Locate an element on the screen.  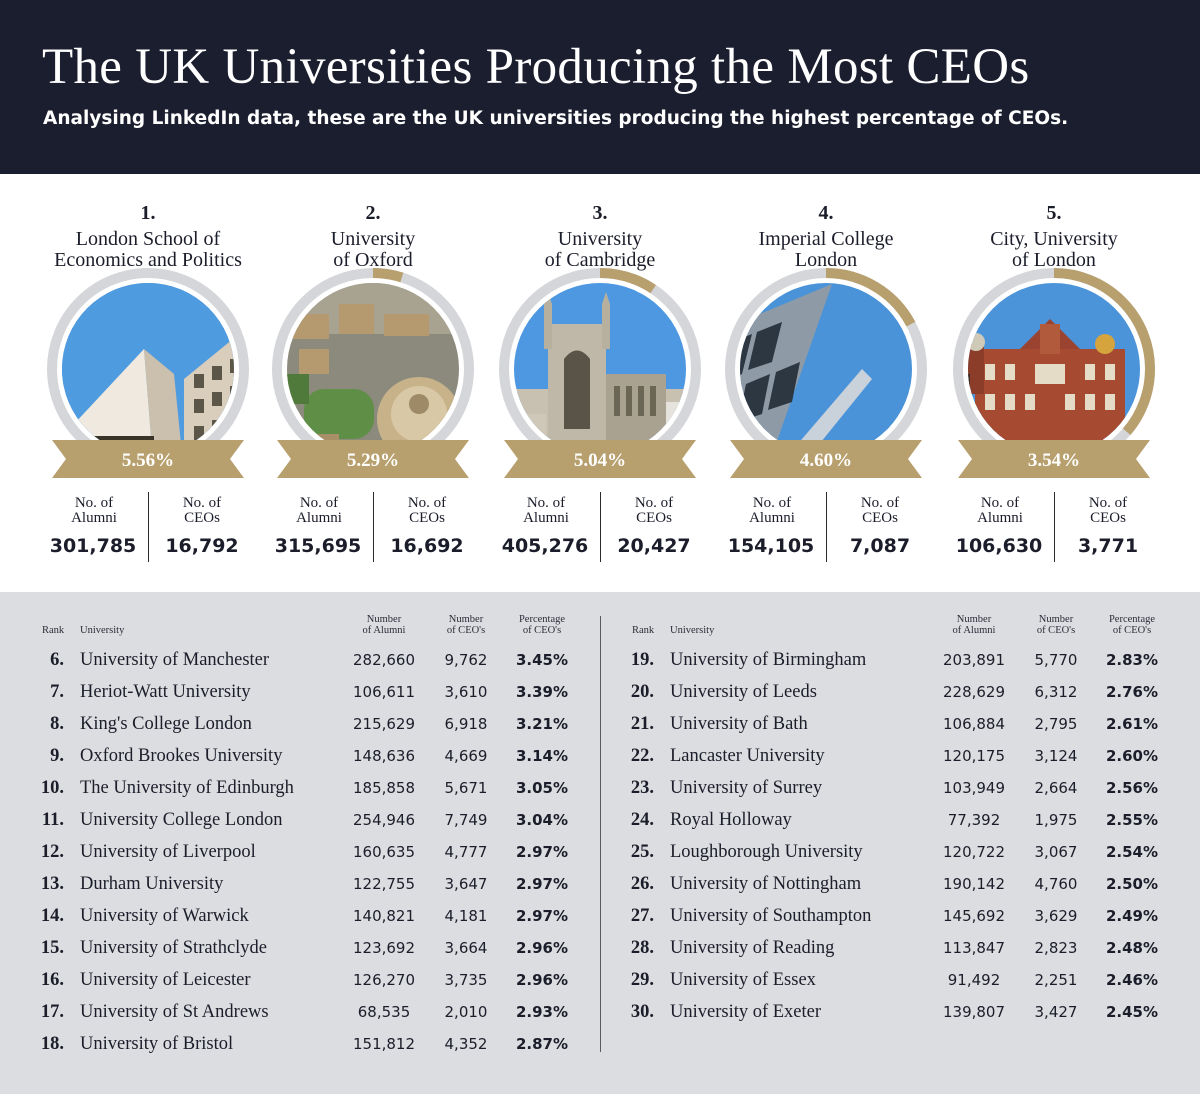
row-alumni: 151,812 is located at coordinates (384, 1044).